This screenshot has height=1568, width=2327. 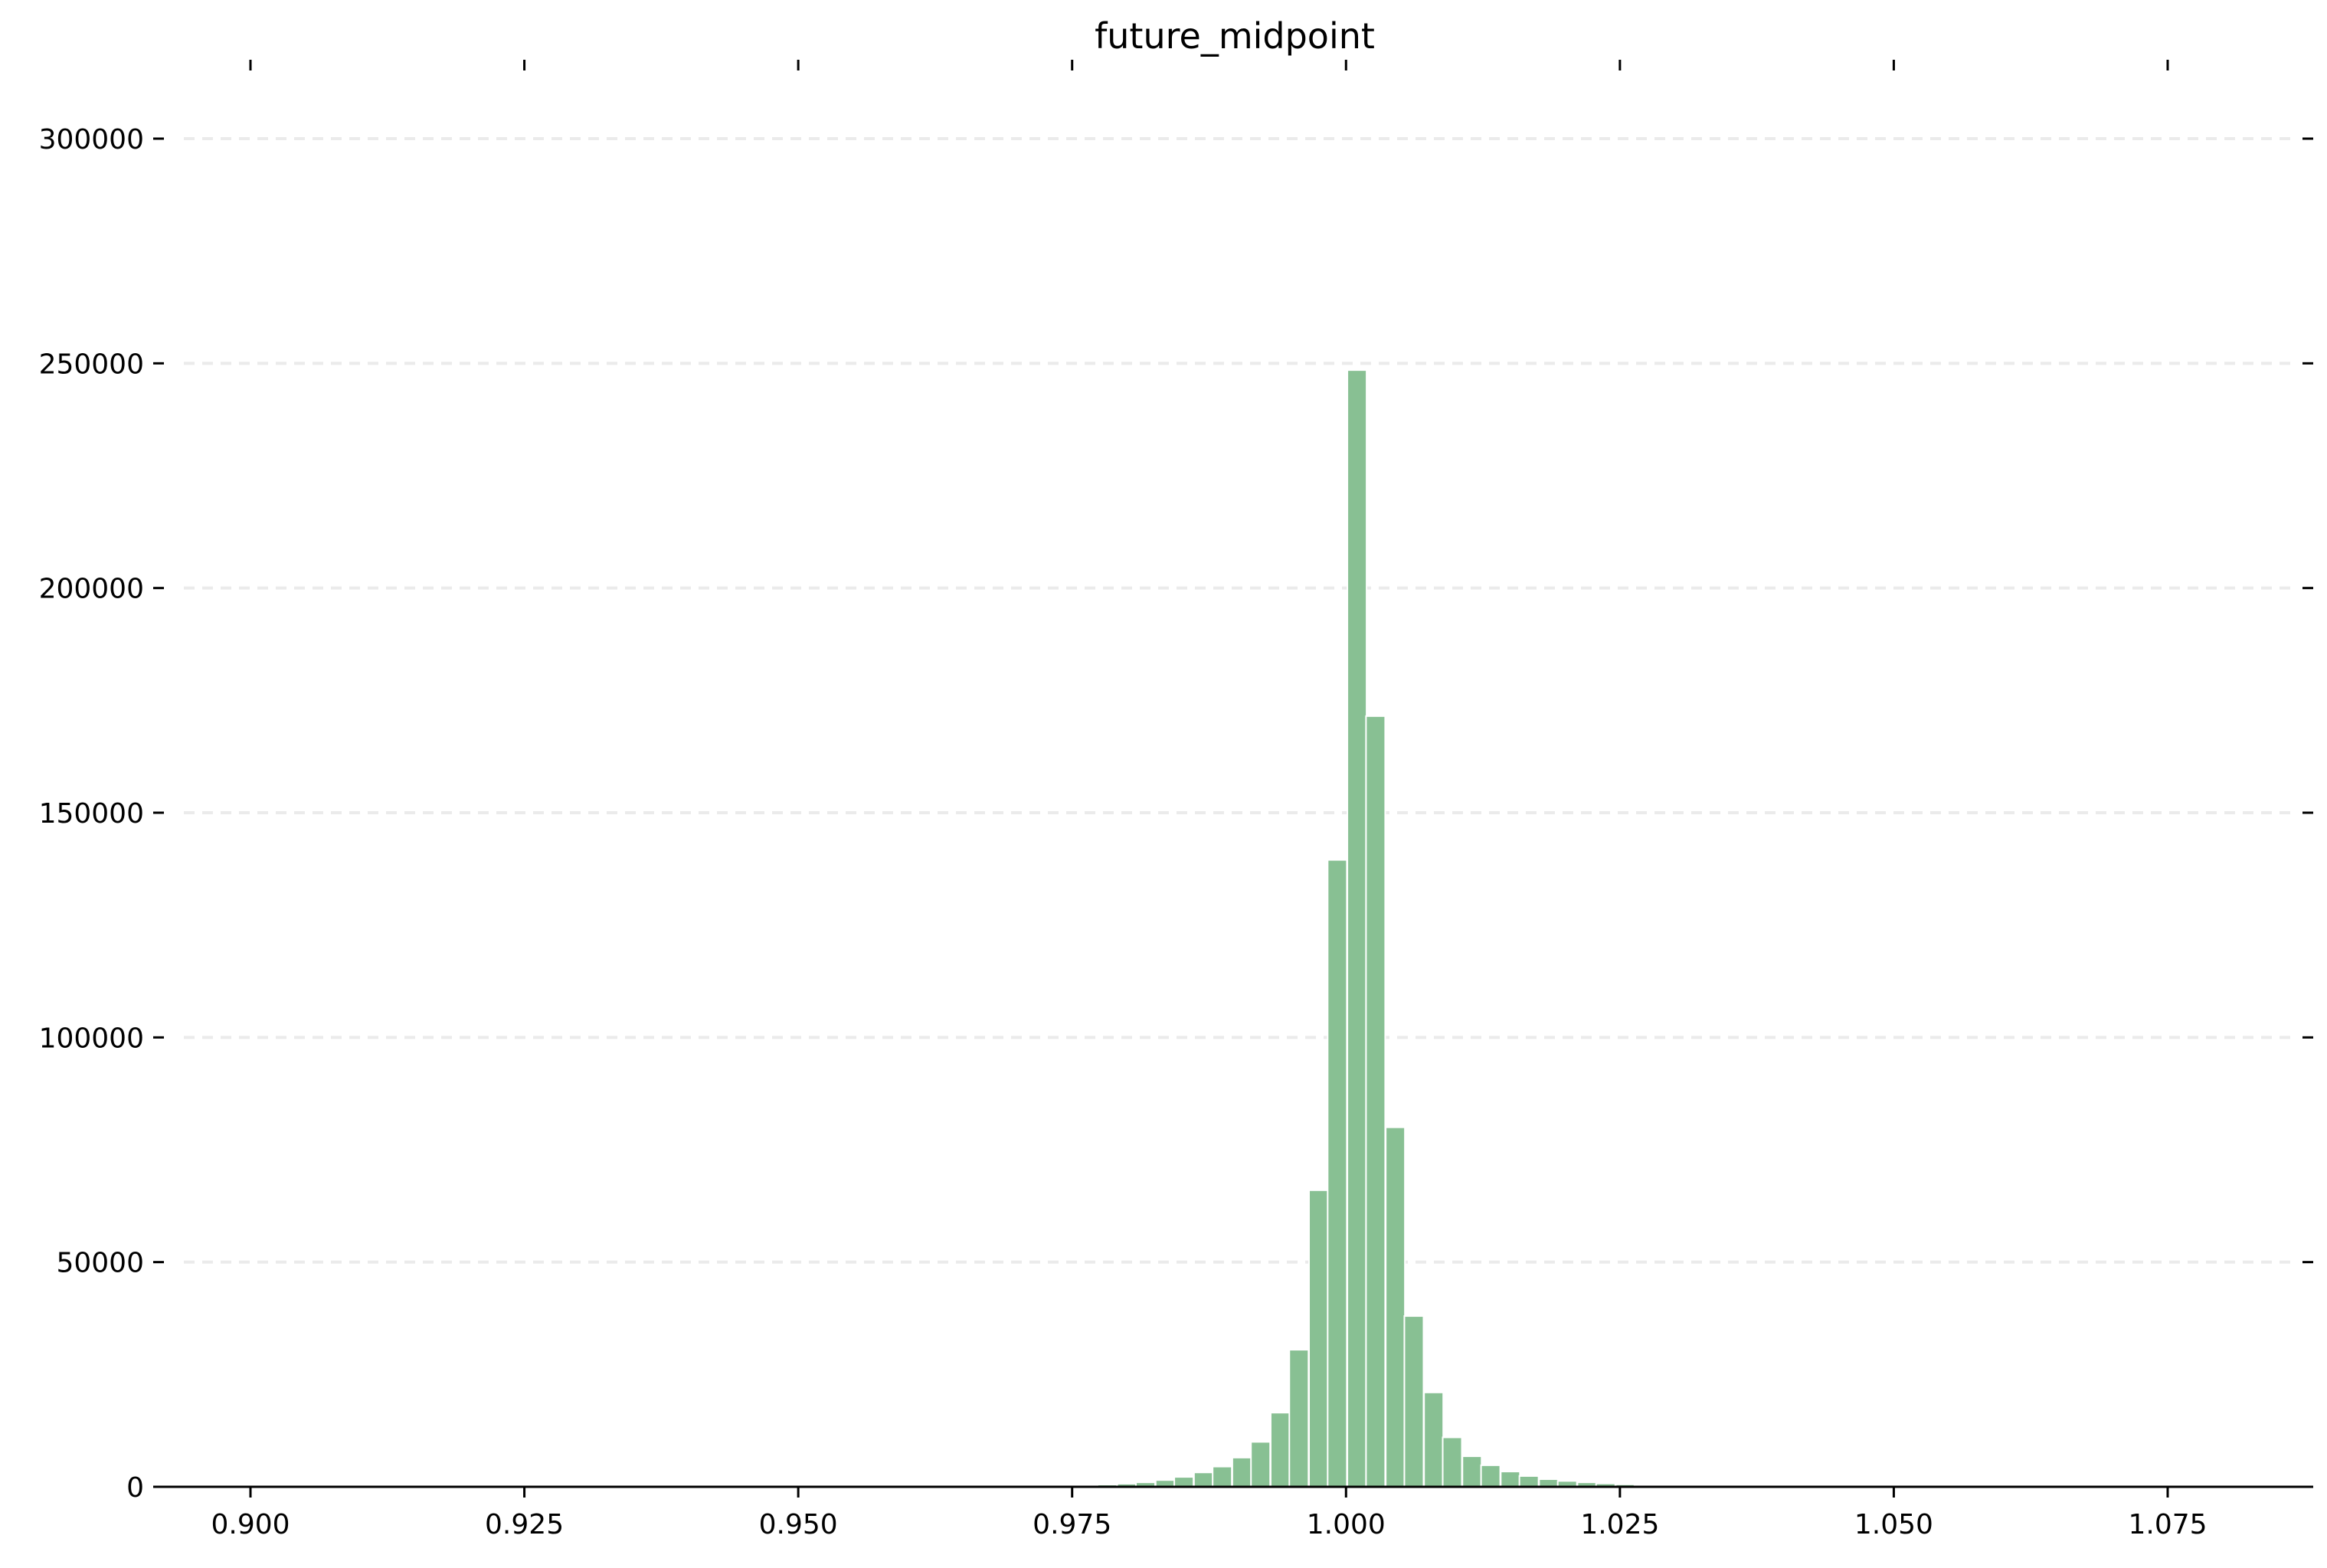 What do you see at coordinates (91, 139) in the screenshot?
I see `y-tick-label: 300000` at bounding box center [91, 139].